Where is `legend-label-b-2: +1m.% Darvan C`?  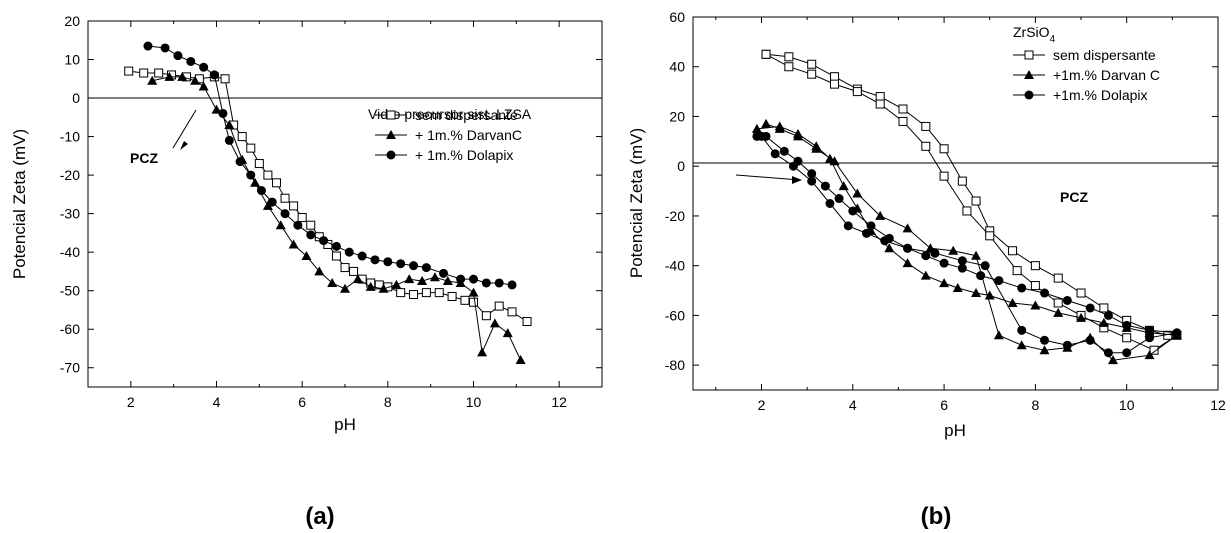 legend-label-b-2: +1m.% Darvan C is located at coordinates (1106, 75).